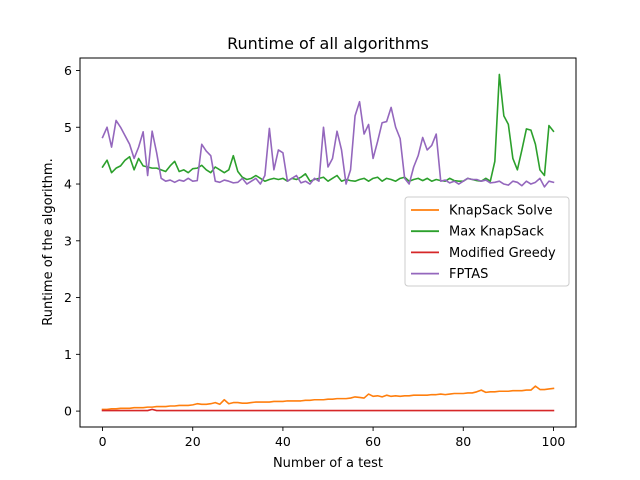  I want to click on y-axis-label: Runtime of the algorithm., so click(48, 241).